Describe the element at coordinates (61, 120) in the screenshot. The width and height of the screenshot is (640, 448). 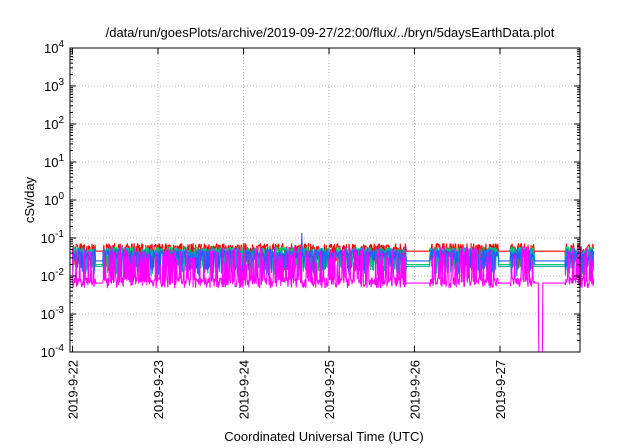
I see `y-tick-exponent: 2` at that location.